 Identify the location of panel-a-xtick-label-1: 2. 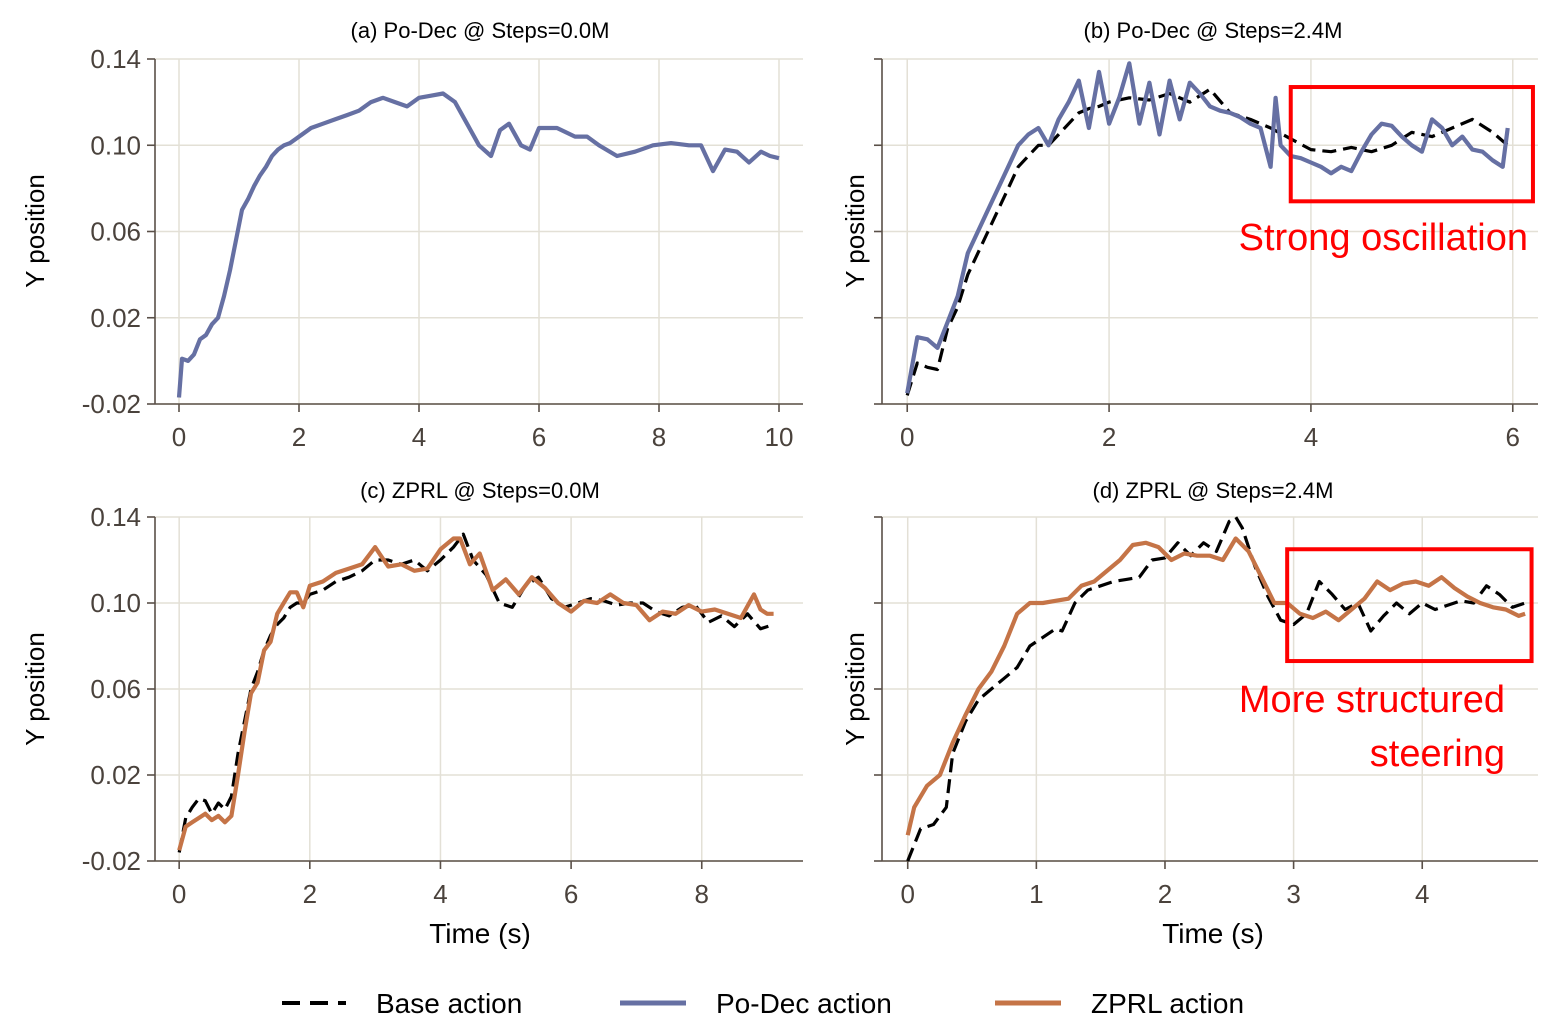
(299, 437).